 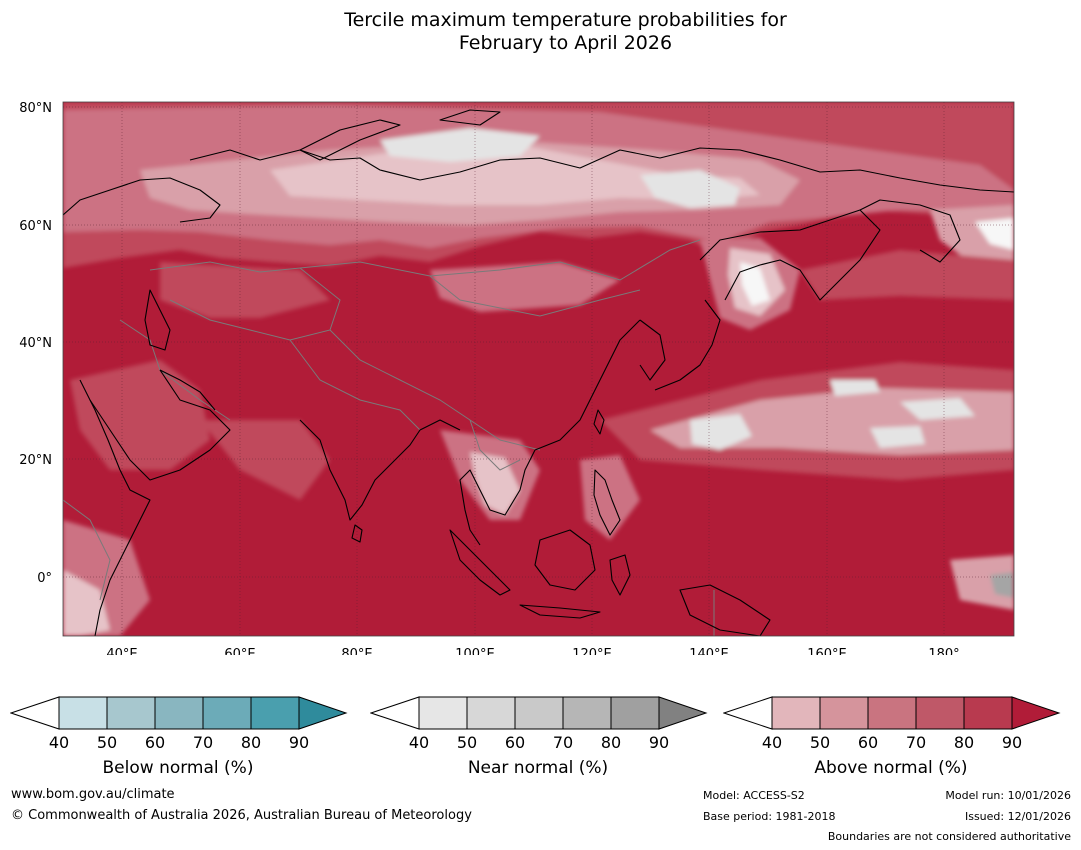 What do you see at coordinates (460, 145) in the screenshot?
I see `shade-ural-white` at bounding box center [460, 145].